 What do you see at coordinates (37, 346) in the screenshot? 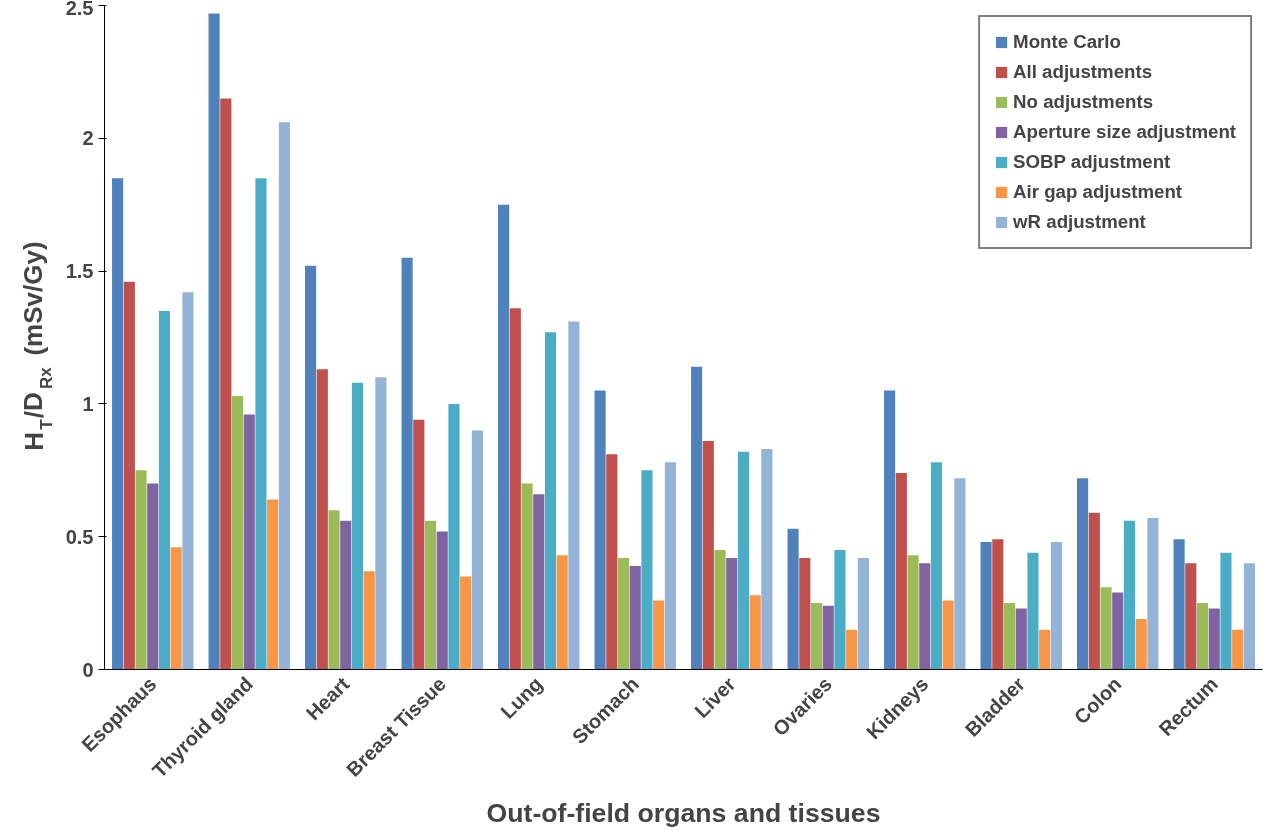
I see `y-axis-title: HT/DRx (mSv/Gy)` at bounding box center [37, 346].